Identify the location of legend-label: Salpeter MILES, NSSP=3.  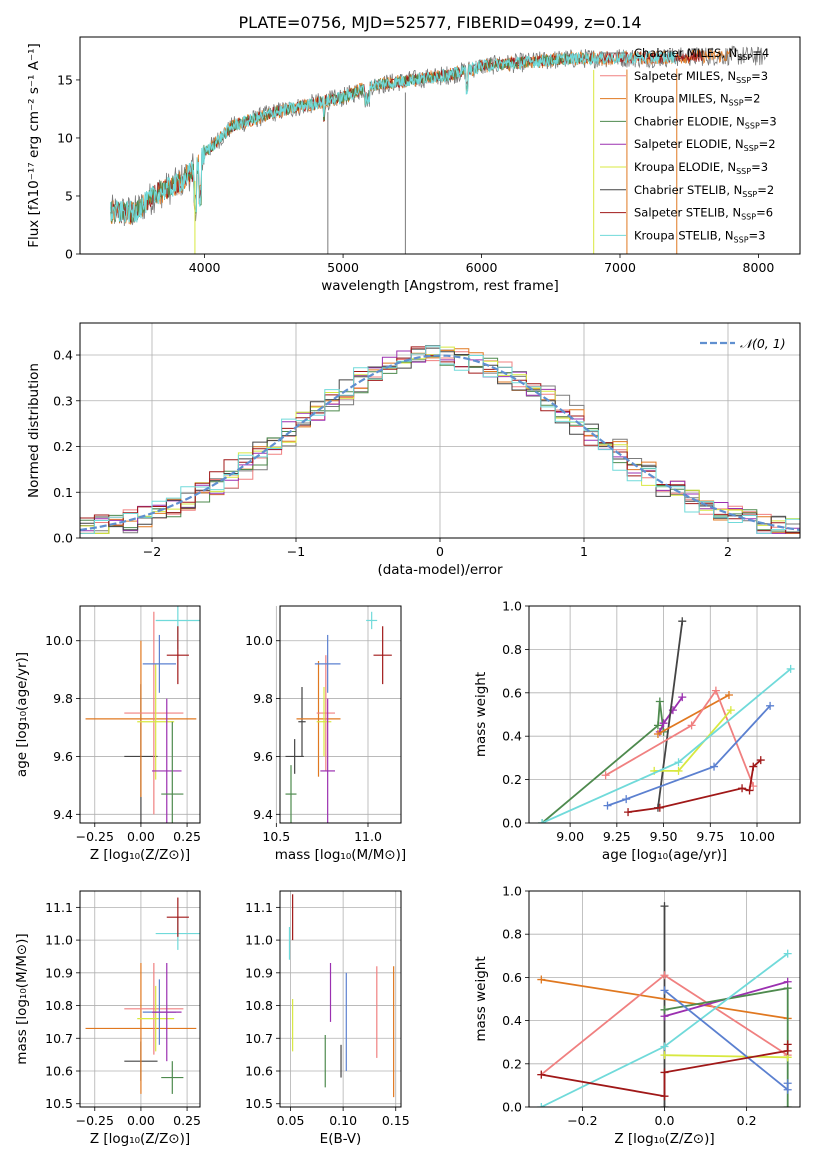
(701, 77).